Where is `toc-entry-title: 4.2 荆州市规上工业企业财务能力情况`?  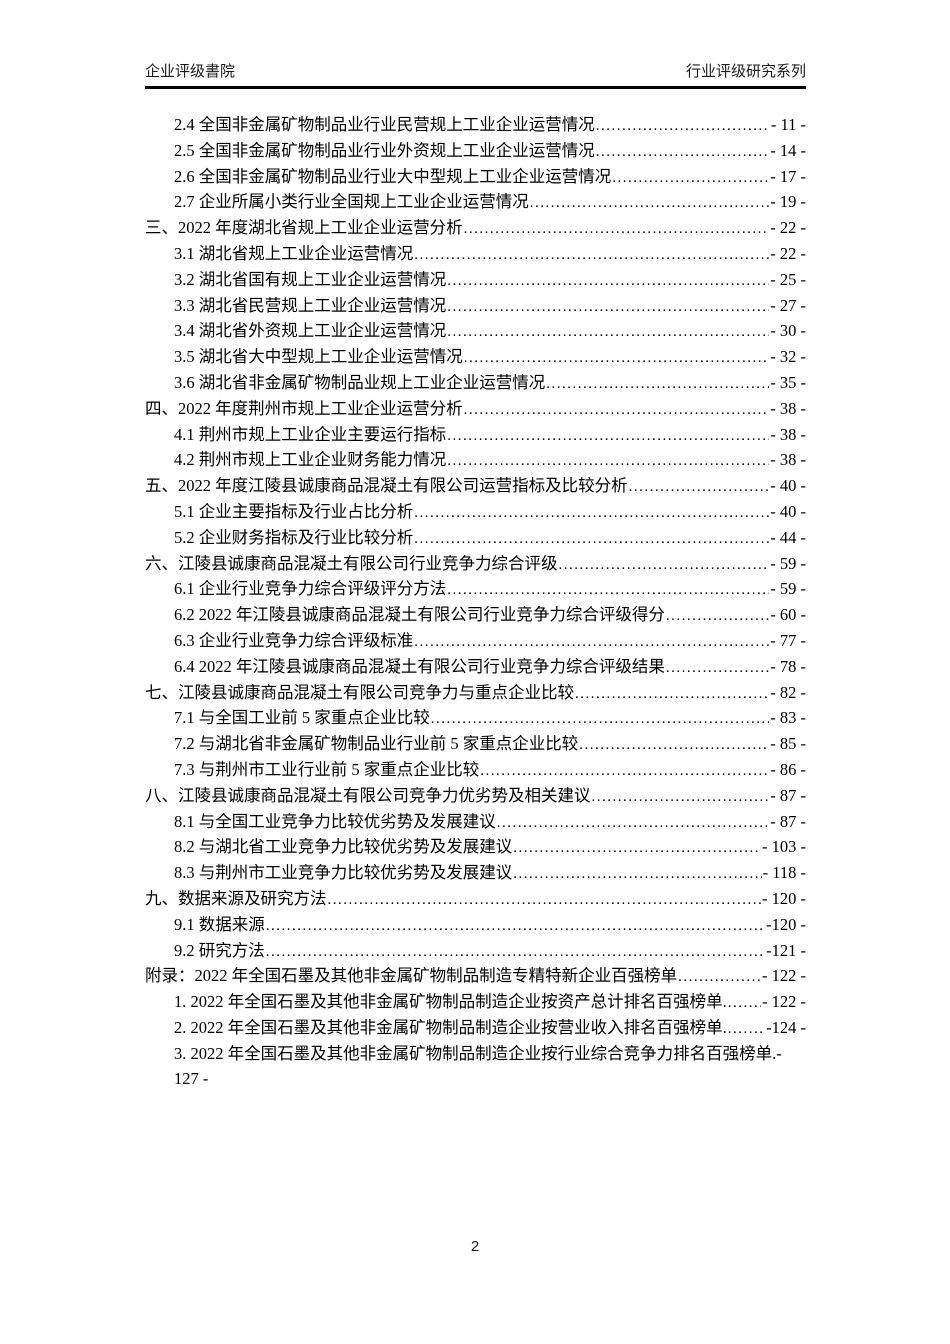
toc-entry-title: 4.2 荆州市规上工业企业财务能力情况 is located at coordinates (310, 460).